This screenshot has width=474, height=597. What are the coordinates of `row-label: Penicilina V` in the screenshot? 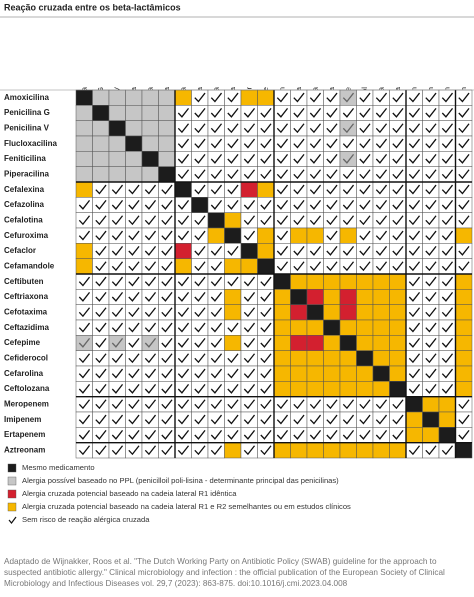 It's located at (27, 127).